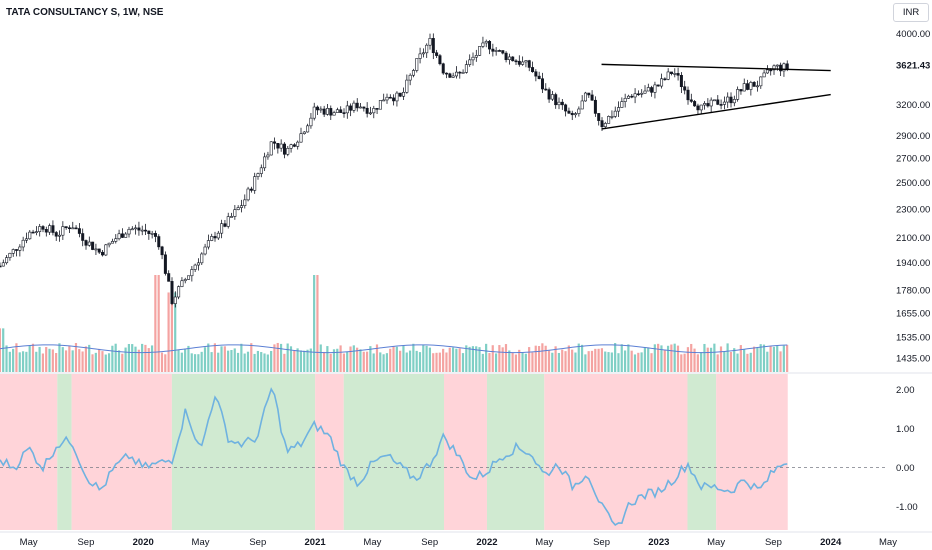 The image size is (932, 550). Describe the element at coordinates (716, 111) in the screenshot. I see `trendline-support` at that location.